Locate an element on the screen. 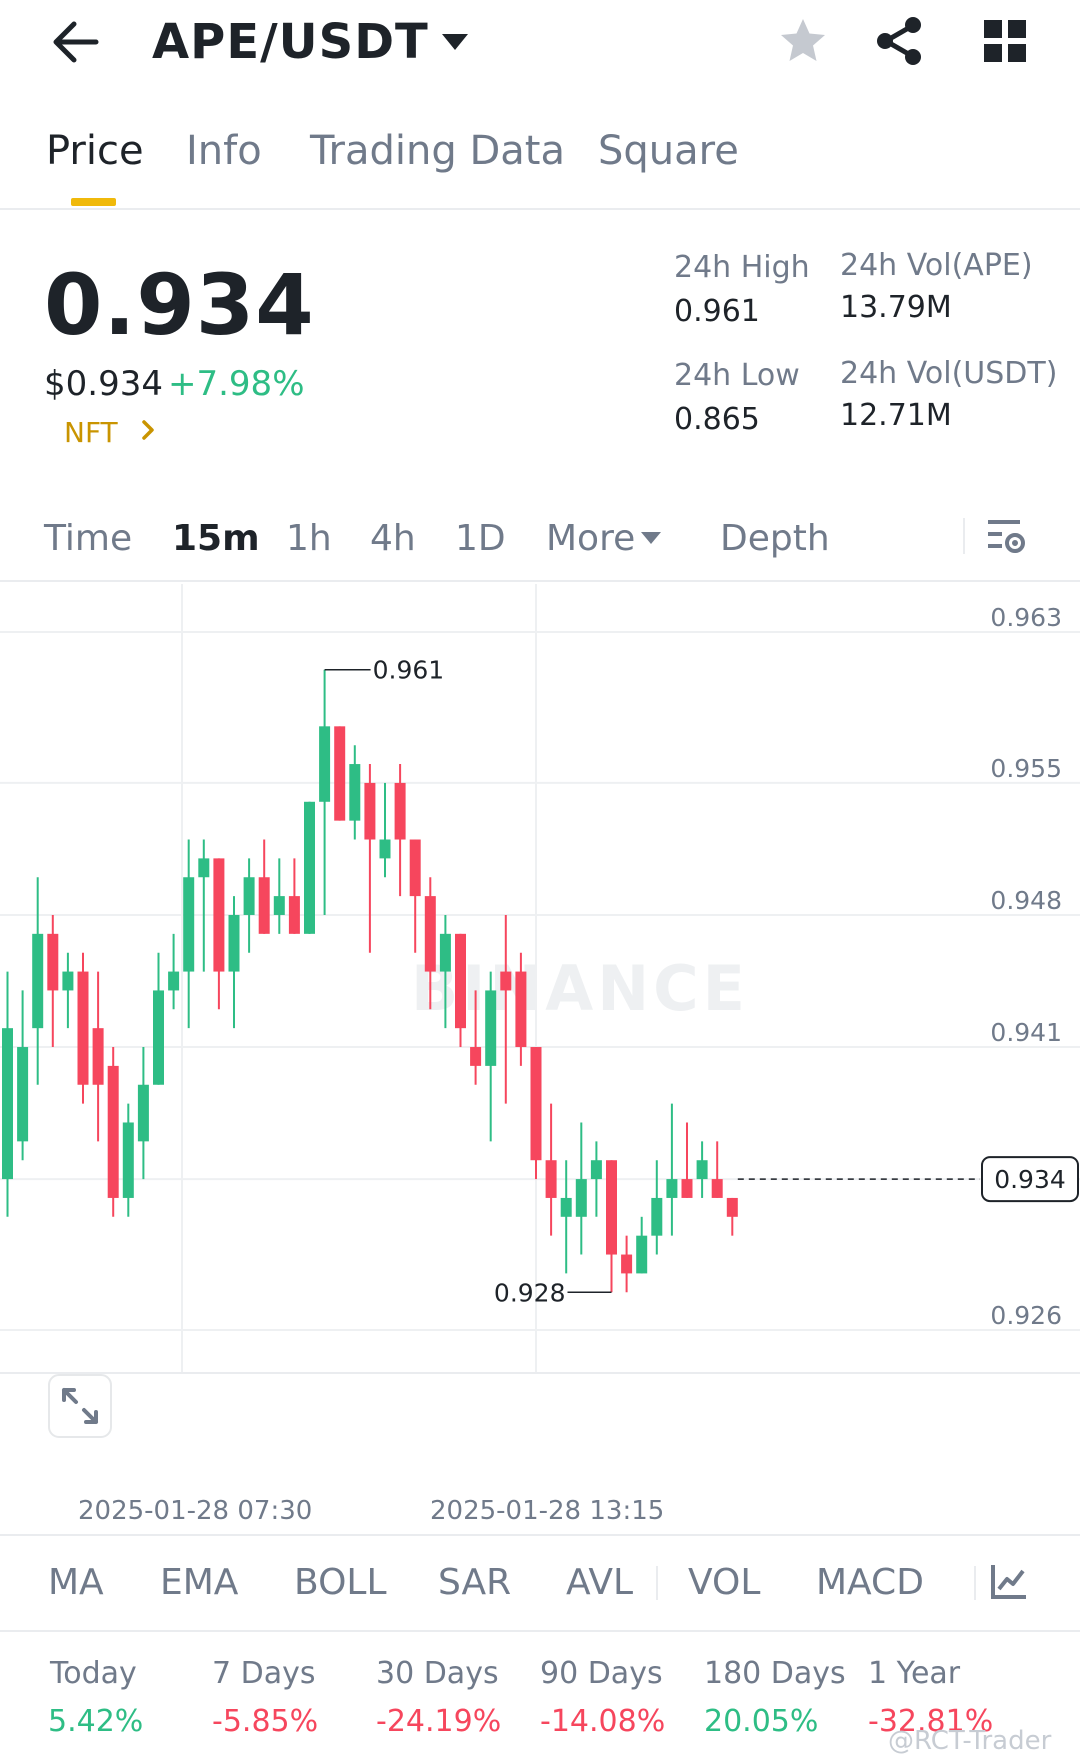 Image resolution: width=1080 pixels, height=1764 pixels. x-axis-label: 2025-01-28 07:30 is located at coordinates (195, 1511).